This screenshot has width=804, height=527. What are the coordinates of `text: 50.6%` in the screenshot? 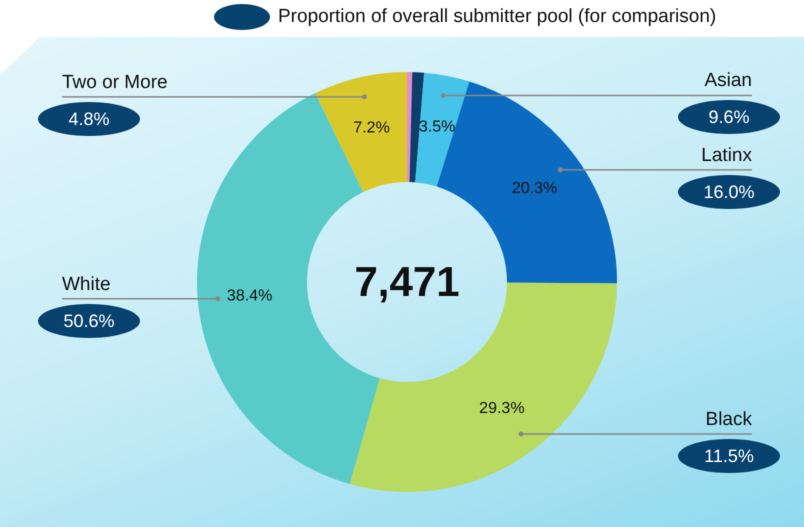 It's located at (89, 321).